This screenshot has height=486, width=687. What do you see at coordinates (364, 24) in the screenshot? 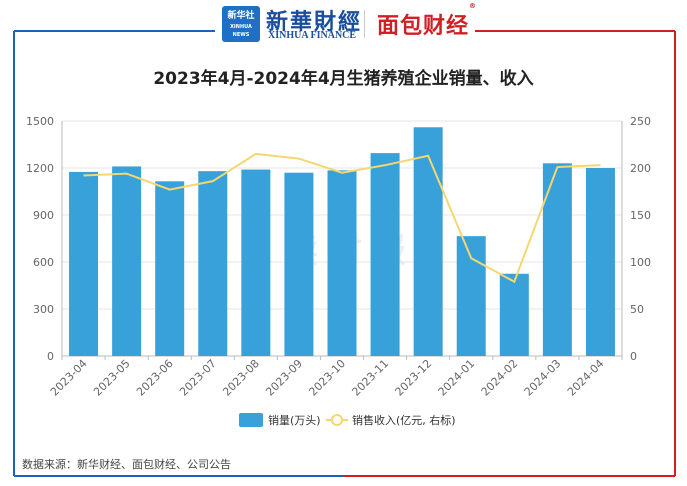
I see `brand-separator` at bounding box center [364, 24].